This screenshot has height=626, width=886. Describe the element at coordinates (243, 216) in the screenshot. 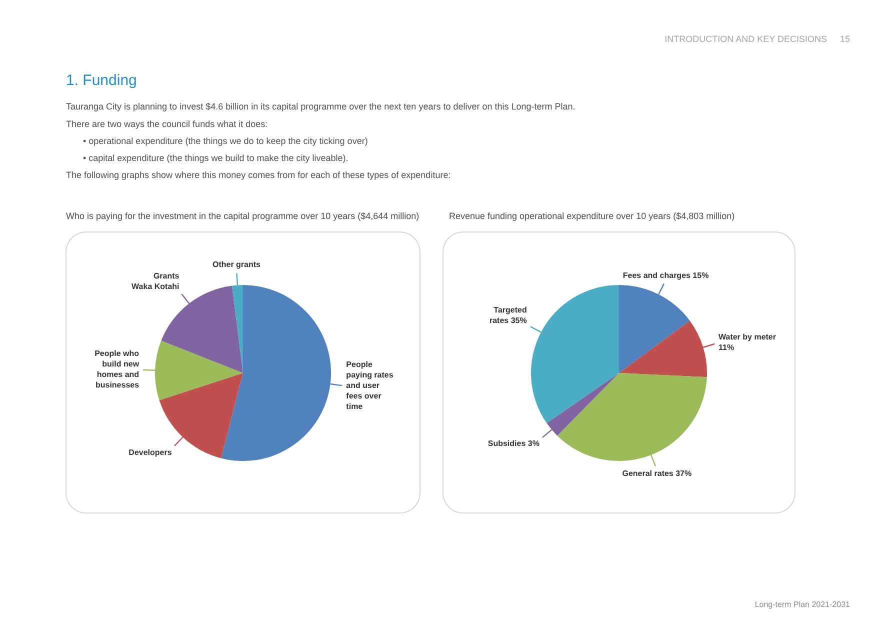

I see `chart-title: Who is paying for the investment in the capital programme over 10 years ($4,644 million)` at that location.